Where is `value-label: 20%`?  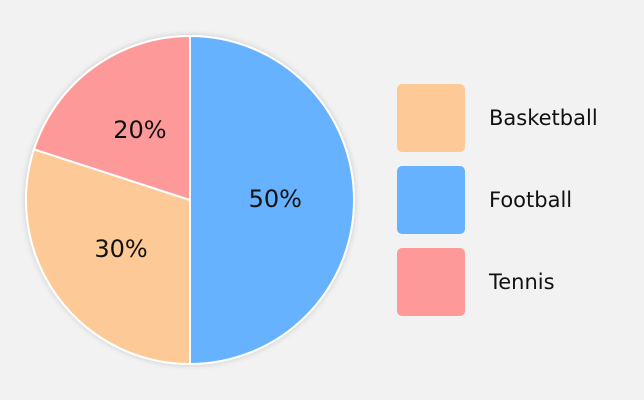 value-label: 20% is located at coordinates (139, 130).